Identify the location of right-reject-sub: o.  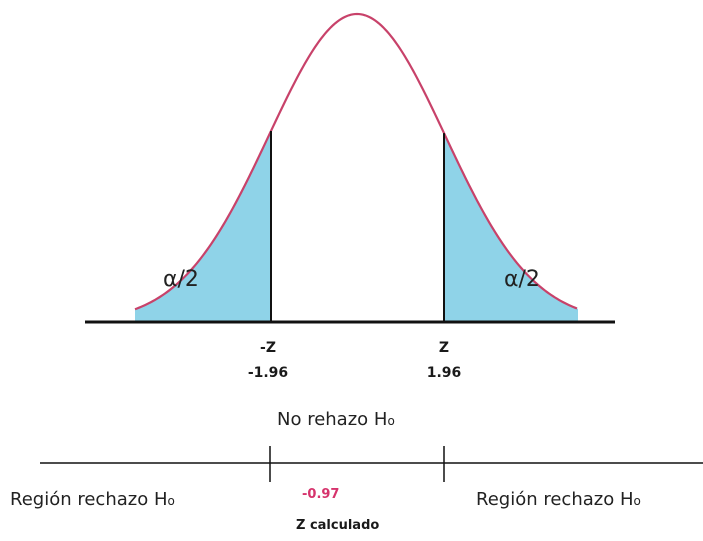
(636, 501).